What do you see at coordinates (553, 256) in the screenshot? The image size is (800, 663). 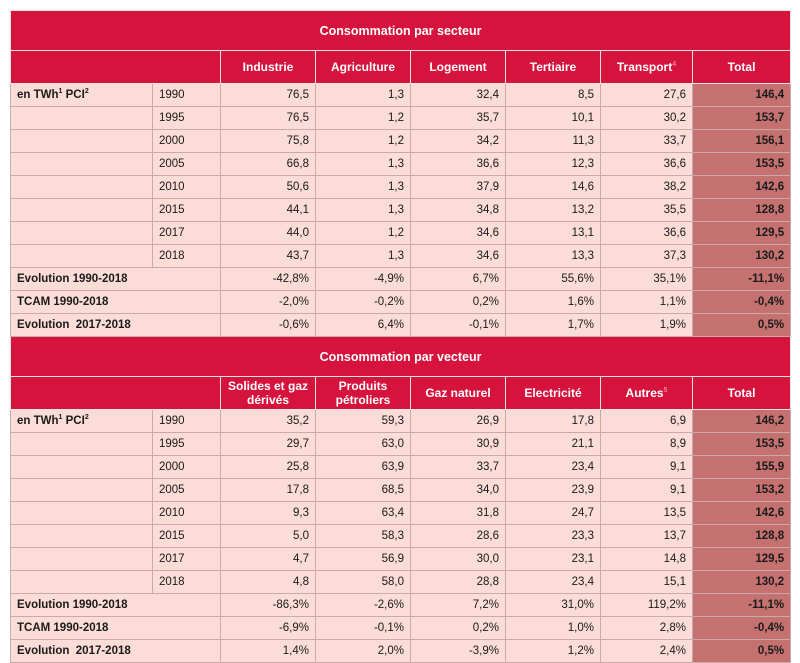 I see `value-cell: 13,3` at bounding box center [553, 256].